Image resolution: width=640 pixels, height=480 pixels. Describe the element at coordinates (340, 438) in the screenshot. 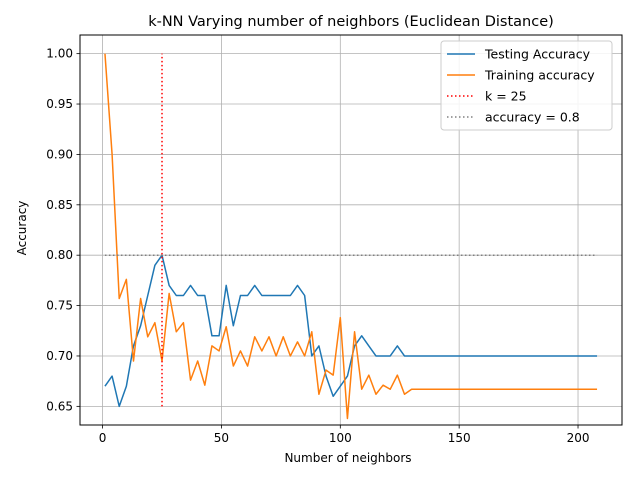

I see `x-tick-label: 100` at that location.